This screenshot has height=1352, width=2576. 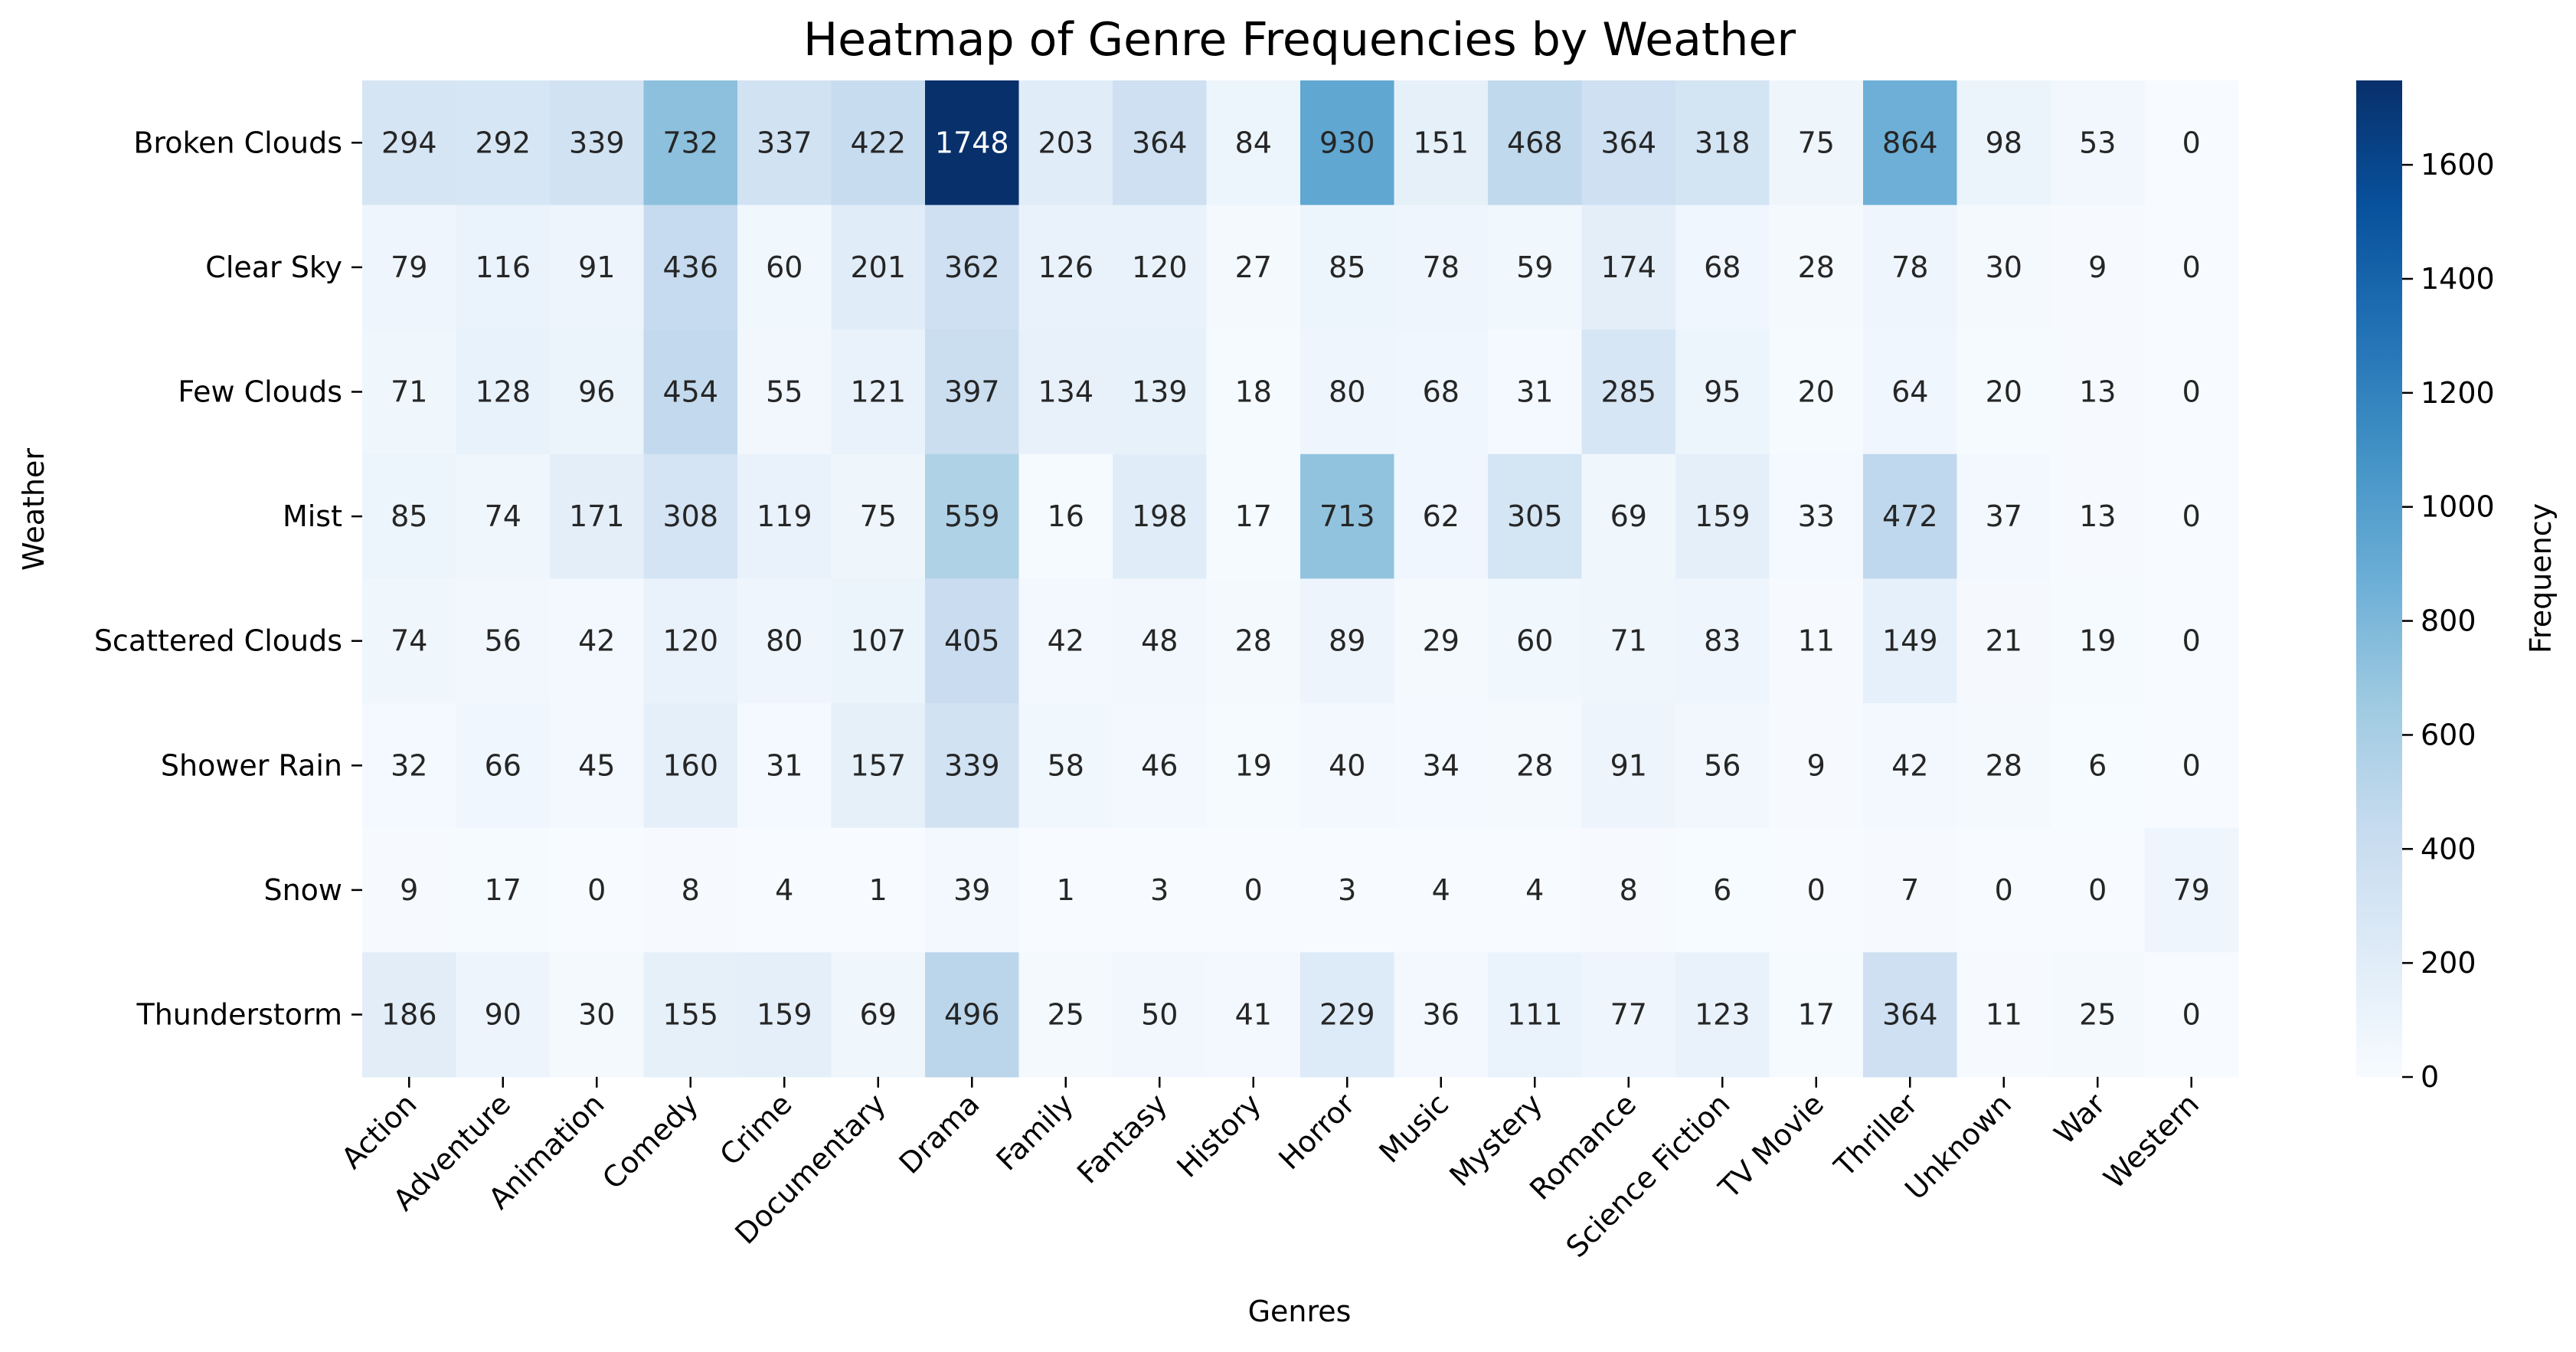 What do you see at coordinates (218, 641) in the screenshot?
I see `y-tick-label: Scattered Clouds` at bounding box center [218, 641].